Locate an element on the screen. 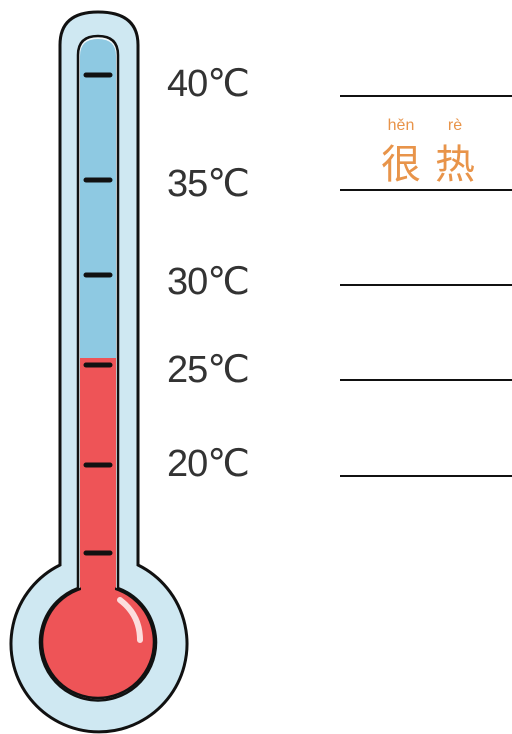 The image size is (512, 734). temp-label: 30℃ is located at coordinates (208, 282).